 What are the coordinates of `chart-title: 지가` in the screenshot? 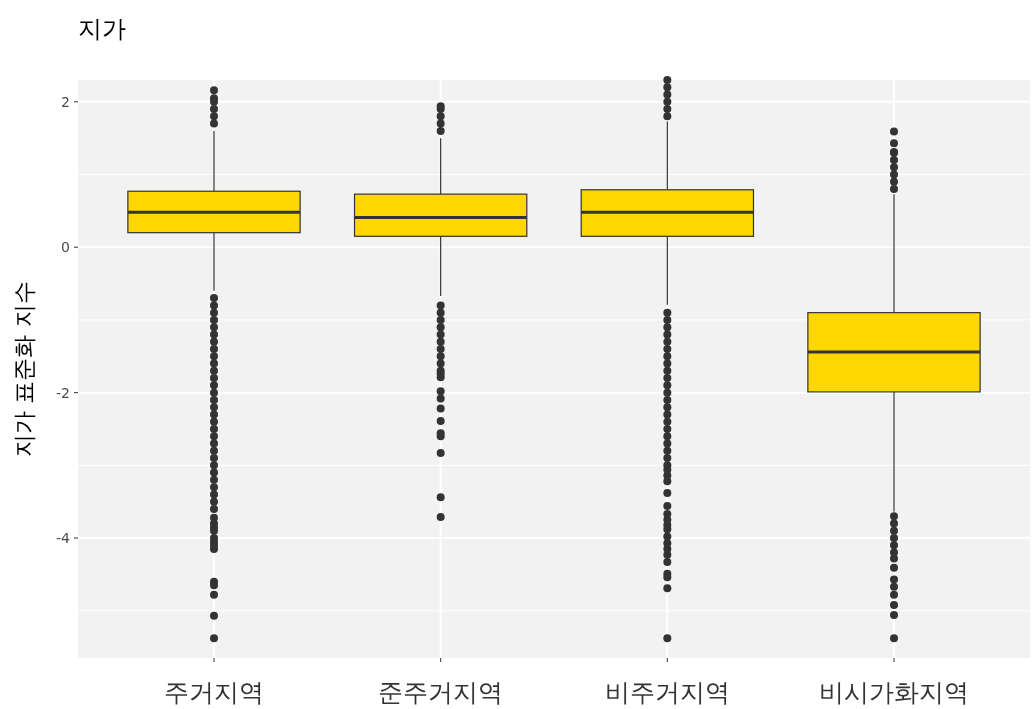 It's located at (102, 29).